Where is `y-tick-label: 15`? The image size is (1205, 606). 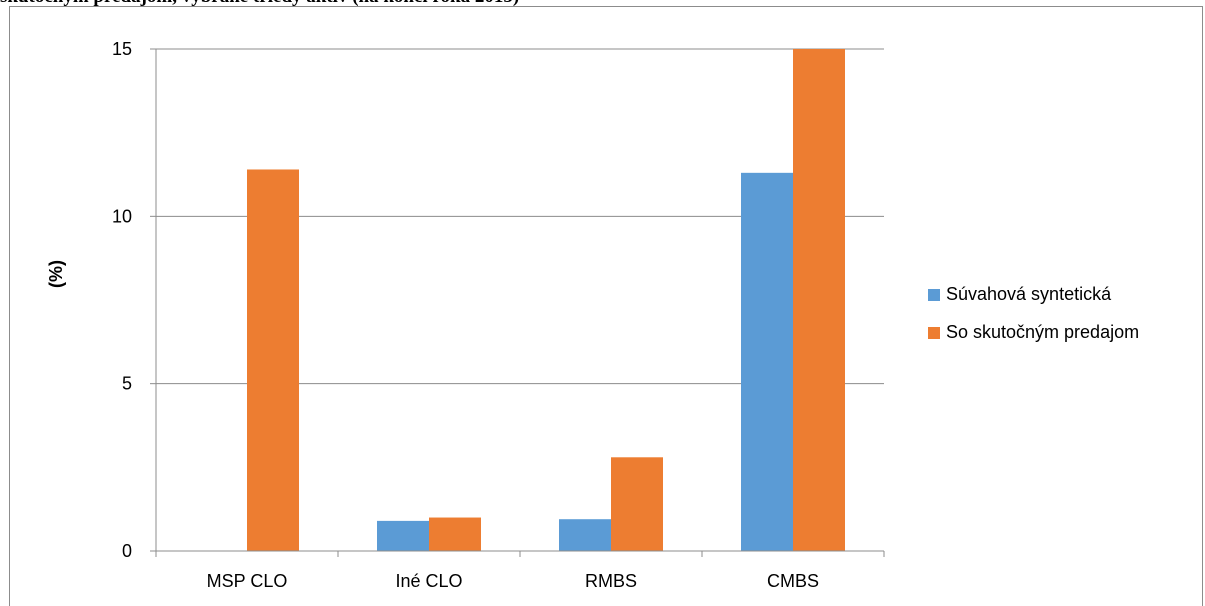
y-tick-label: 15 is located at coordinates (122, 49).